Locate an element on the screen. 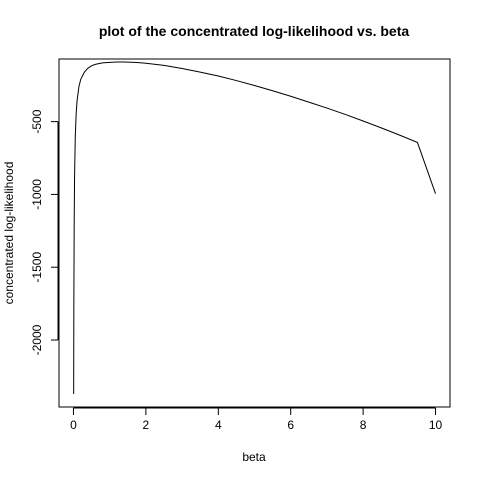 The height and width of the screenshot is (485, 480). x-tick-label: 0 is located at coordinates (73, 425).